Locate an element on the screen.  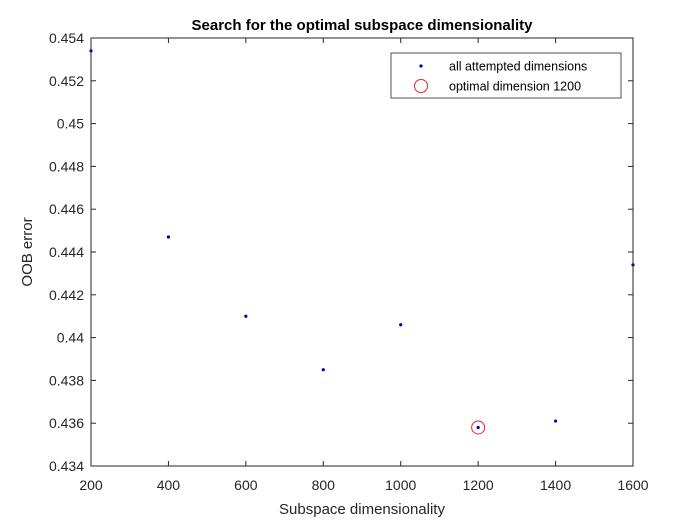
y-tick-label: 0.438 is located at coordinates (66, 380).